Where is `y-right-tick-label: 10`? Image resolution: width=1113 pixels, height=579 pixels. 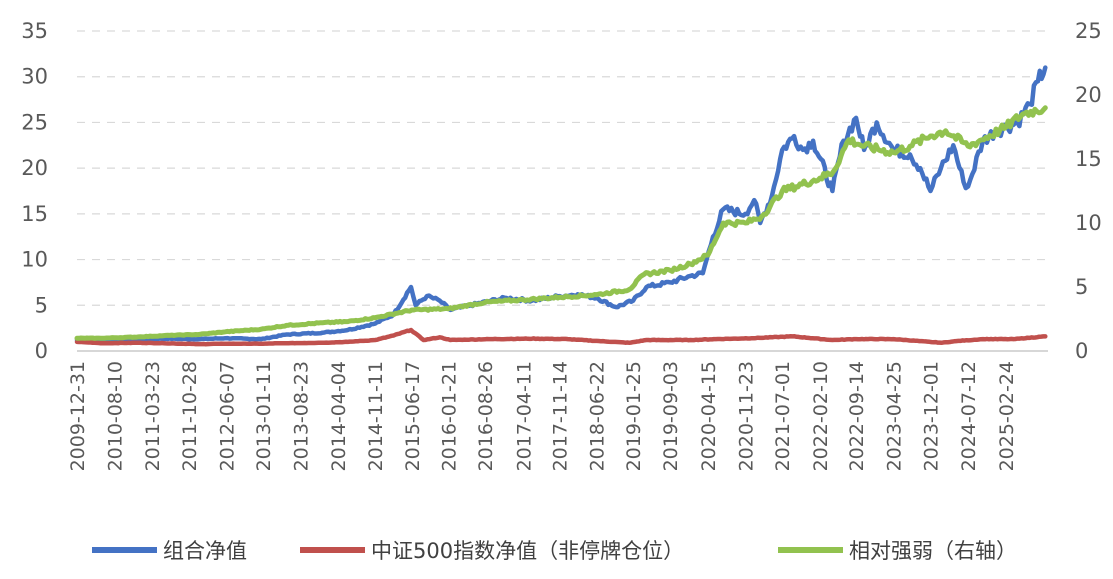 y-right-tick-label: 10 is located at coordinates (1088, 223).